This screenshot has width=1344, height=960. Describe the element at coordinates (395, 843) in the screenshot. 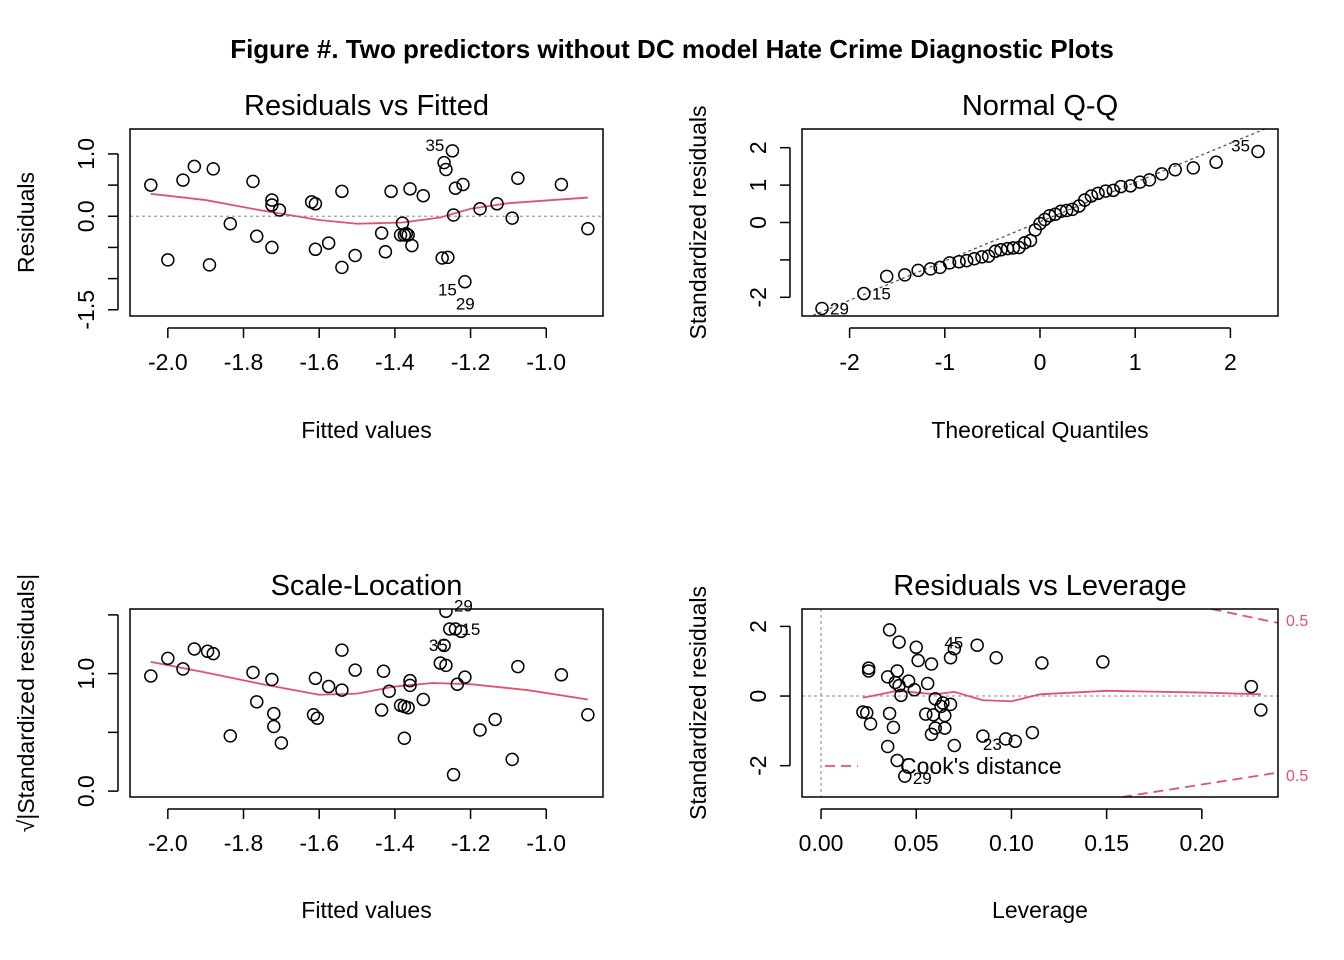

I see `x-tick-label: -1.4` at that location.